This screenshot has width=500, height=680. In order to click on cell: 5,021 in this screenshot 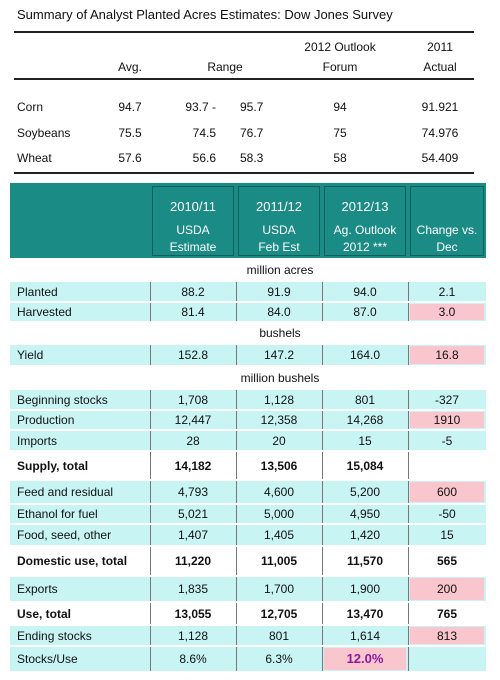, I will do `click(193, 514)`.